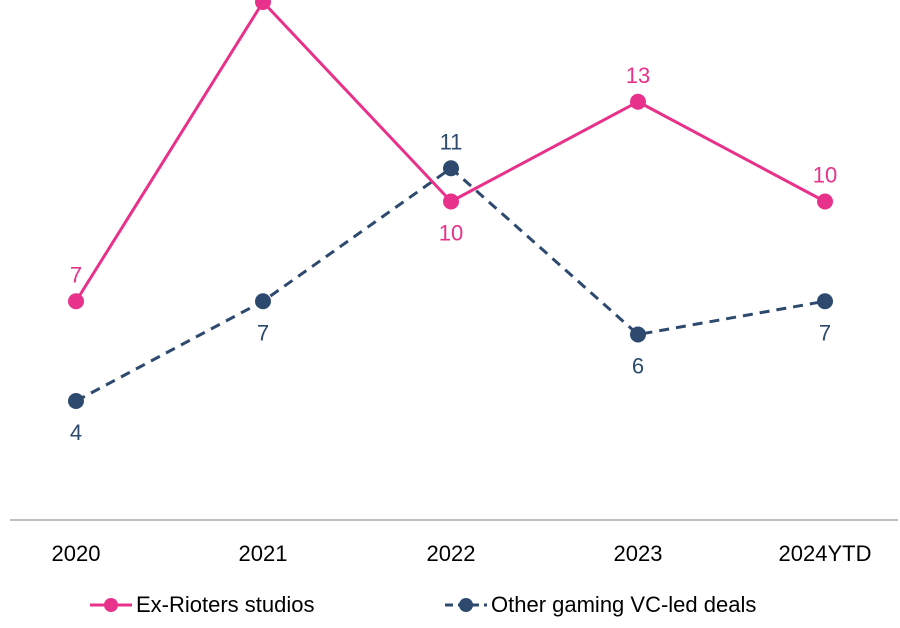 This screenshot has width=900, height=628. I want to click on x-tick-label: 2020, so click(76, 553).